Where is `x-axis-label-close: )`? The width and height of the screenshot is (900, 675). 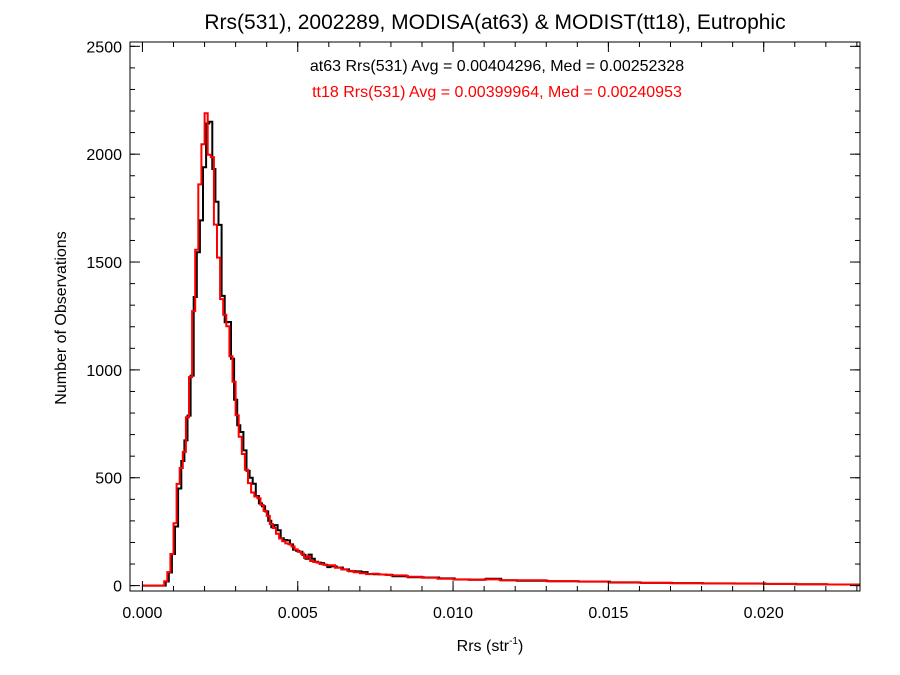
x-axis-label-close: ) is located at coordinates (520, 646).